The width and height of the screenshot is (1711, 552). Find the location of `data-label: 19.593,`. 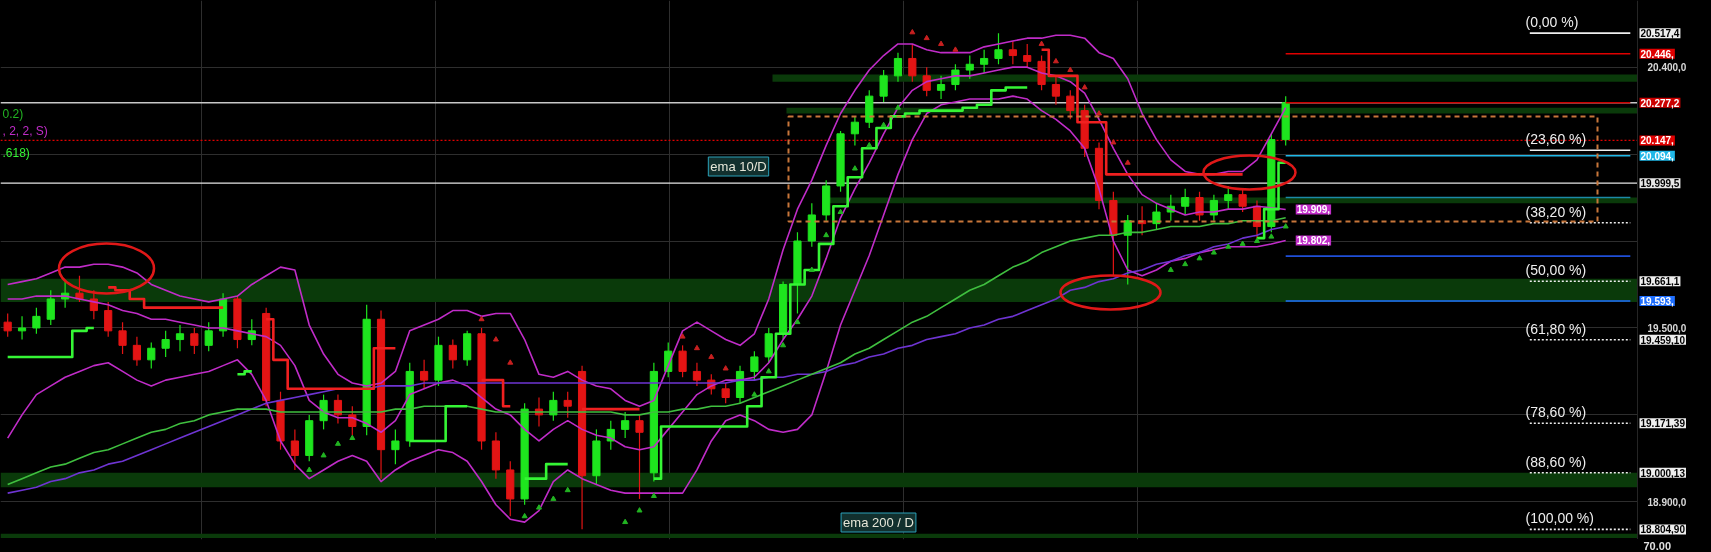

data-label: 19.593, is located at coordinates (1657, 302).